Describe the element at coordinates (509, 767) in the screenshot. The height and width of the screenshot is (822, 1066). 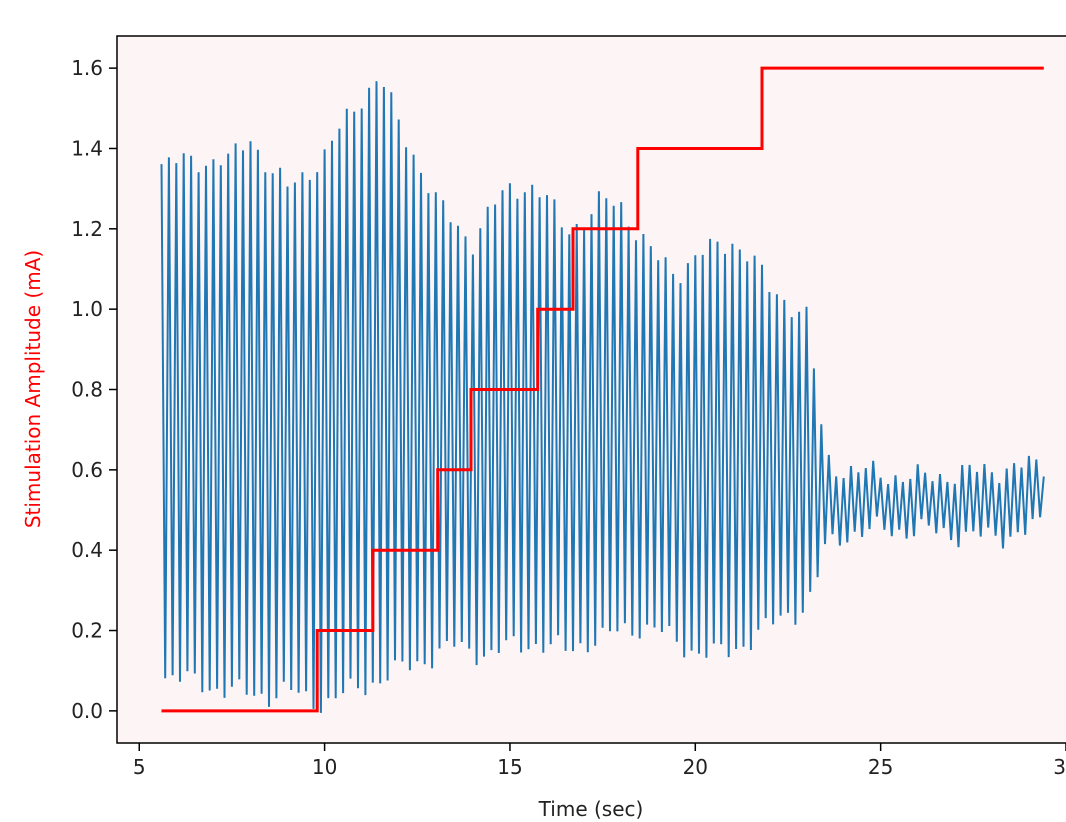
I see `x-tick-label: 15` at that location.